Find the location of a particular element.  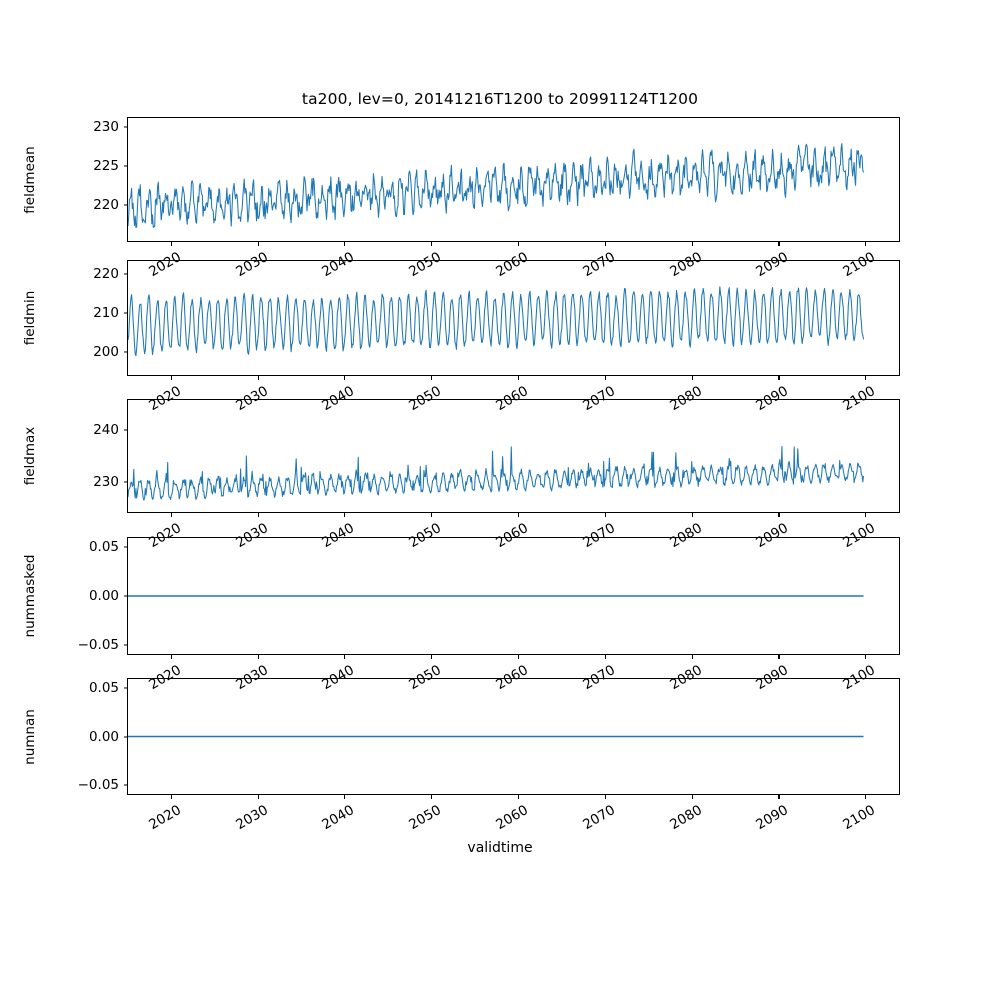

y-axis-label-fieldmean: fieldmean is located at coordinates (30, 179).